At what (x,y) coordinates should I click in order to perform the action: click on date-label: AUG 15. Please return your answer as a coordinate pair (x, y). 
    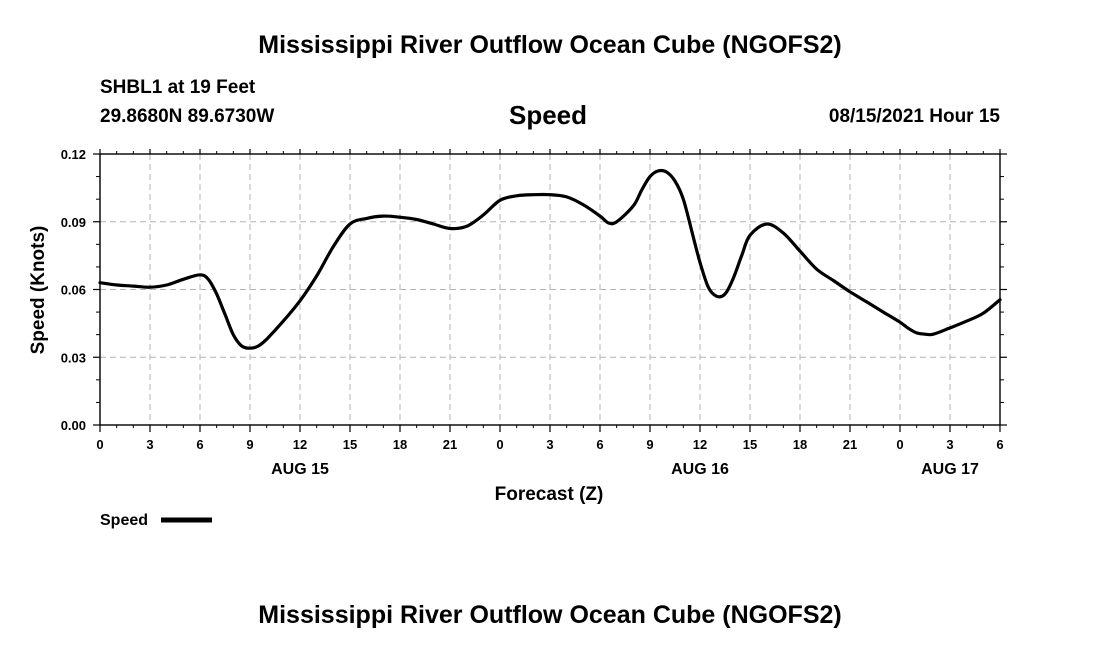
    Looking at the image, I should click on (300, 469).